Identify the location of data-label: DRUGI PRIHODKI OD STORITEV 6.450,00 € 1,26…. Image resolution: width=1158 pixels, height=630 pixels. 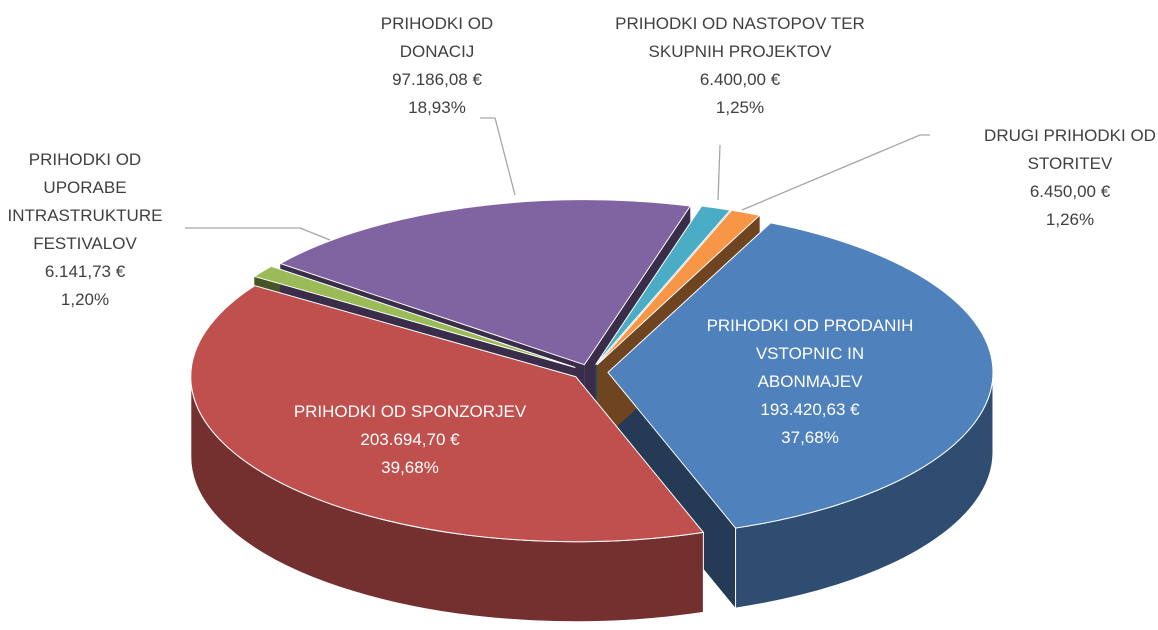
(1064, 178).